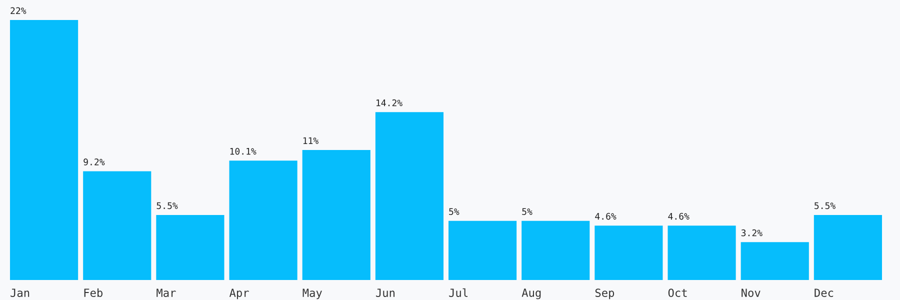 This screenshot has height=300, width=900. I want to click on x-tick-label: Jan, so click(20, 292).